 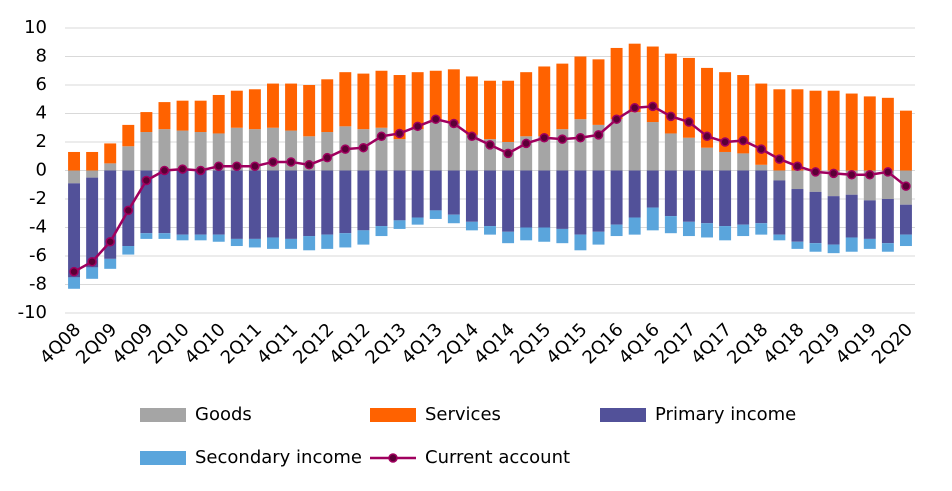 I want to click on x-tick-label: 2Q10, so click(x=168, y=343).